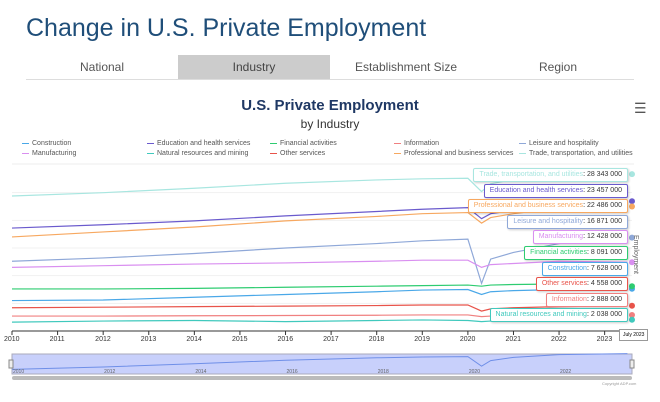 The height and width of the screenshot is (402, 660). Describe the element at coordinates (474, 372) in the screenshot. I see `navigator-tick-label: 2020` at that location.